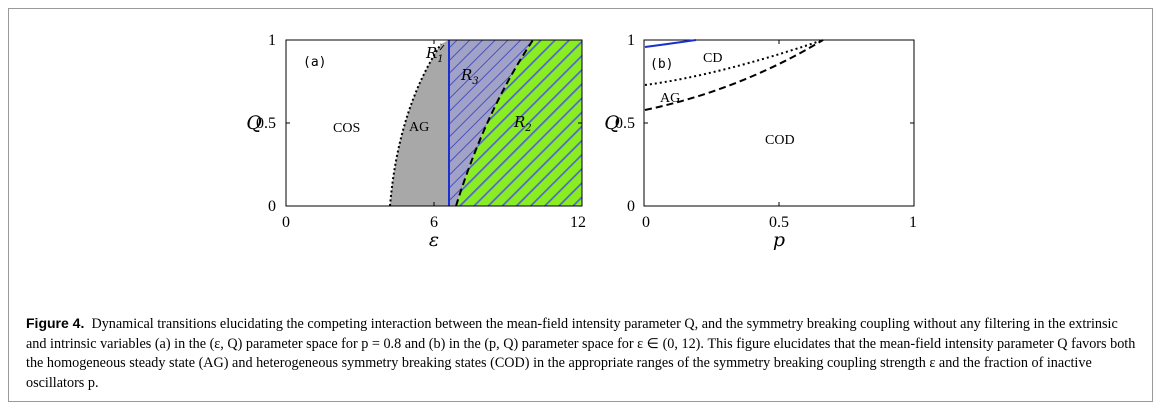 The height and width of the screenshot is (412, 1163). I want to click on b-xtick-05: 0.5, so click(779, 222).